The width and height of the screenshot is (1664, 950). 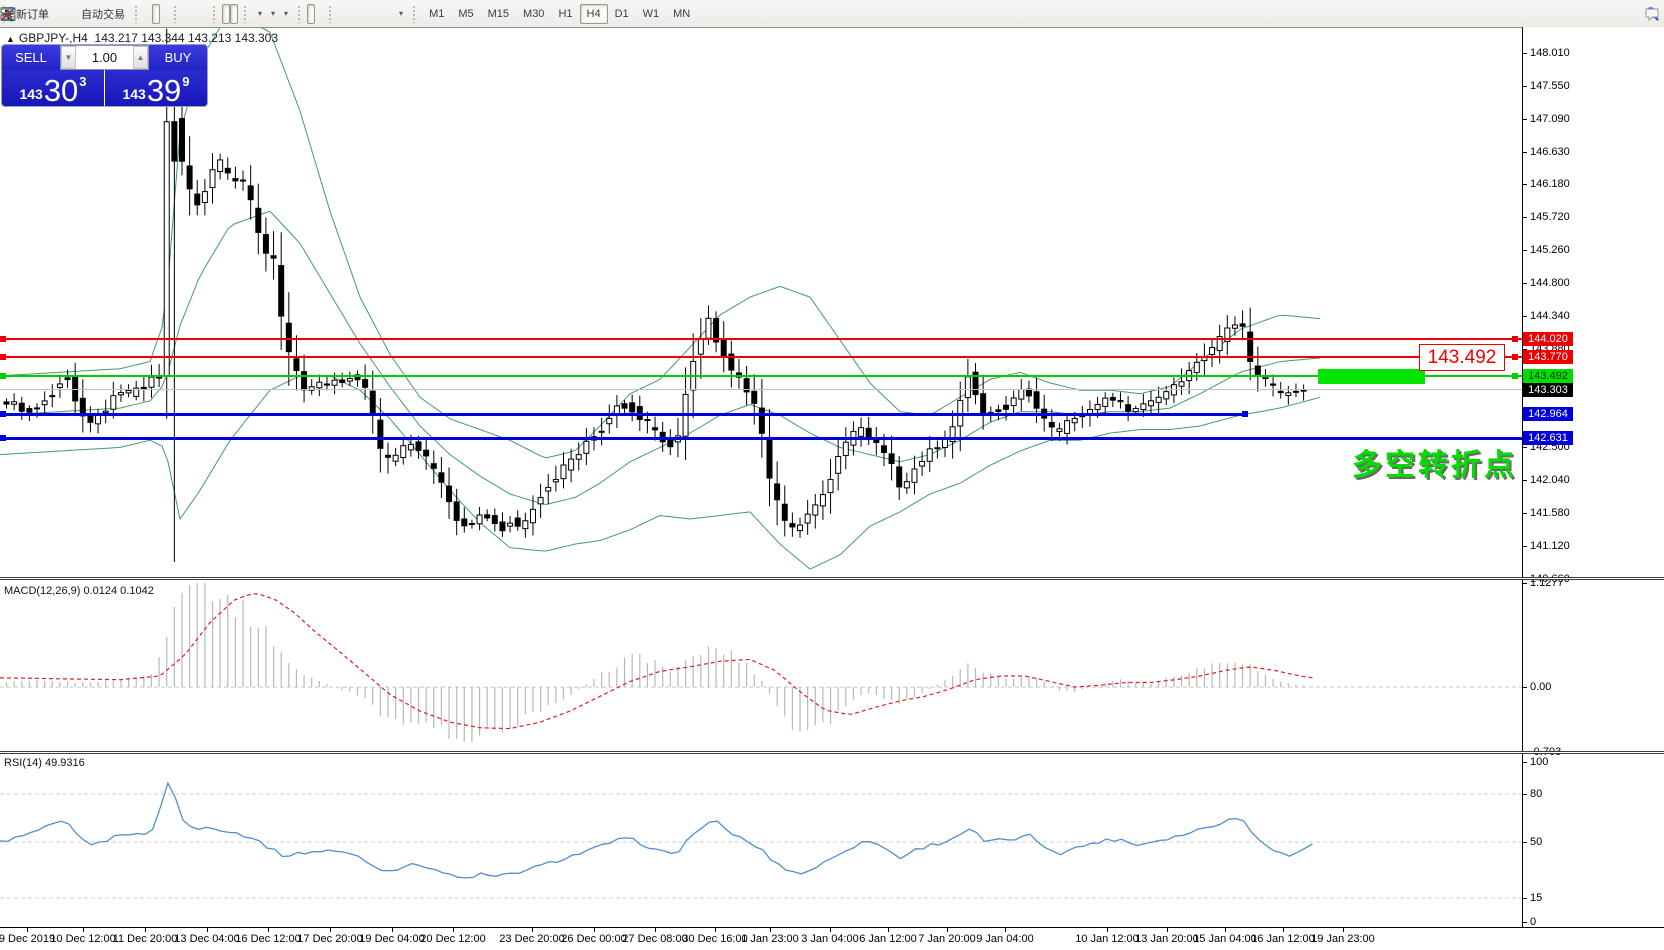 I want to click on toolbar-button-autotrade: 自动交易, so click(x=65, y=14).